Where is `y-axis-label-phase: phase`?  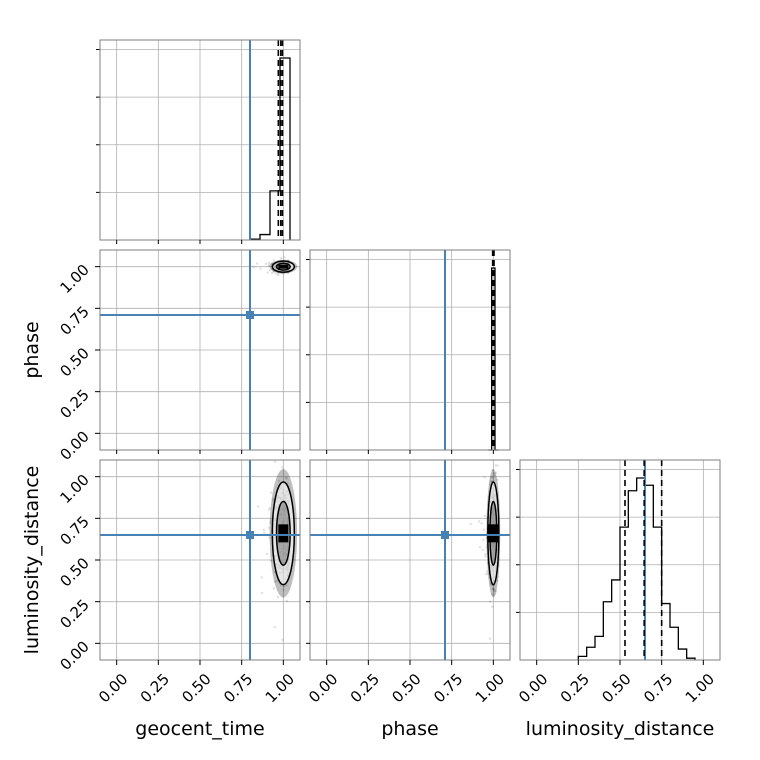
y-axis-label-phase: phase is located at coordinates (32, 349).